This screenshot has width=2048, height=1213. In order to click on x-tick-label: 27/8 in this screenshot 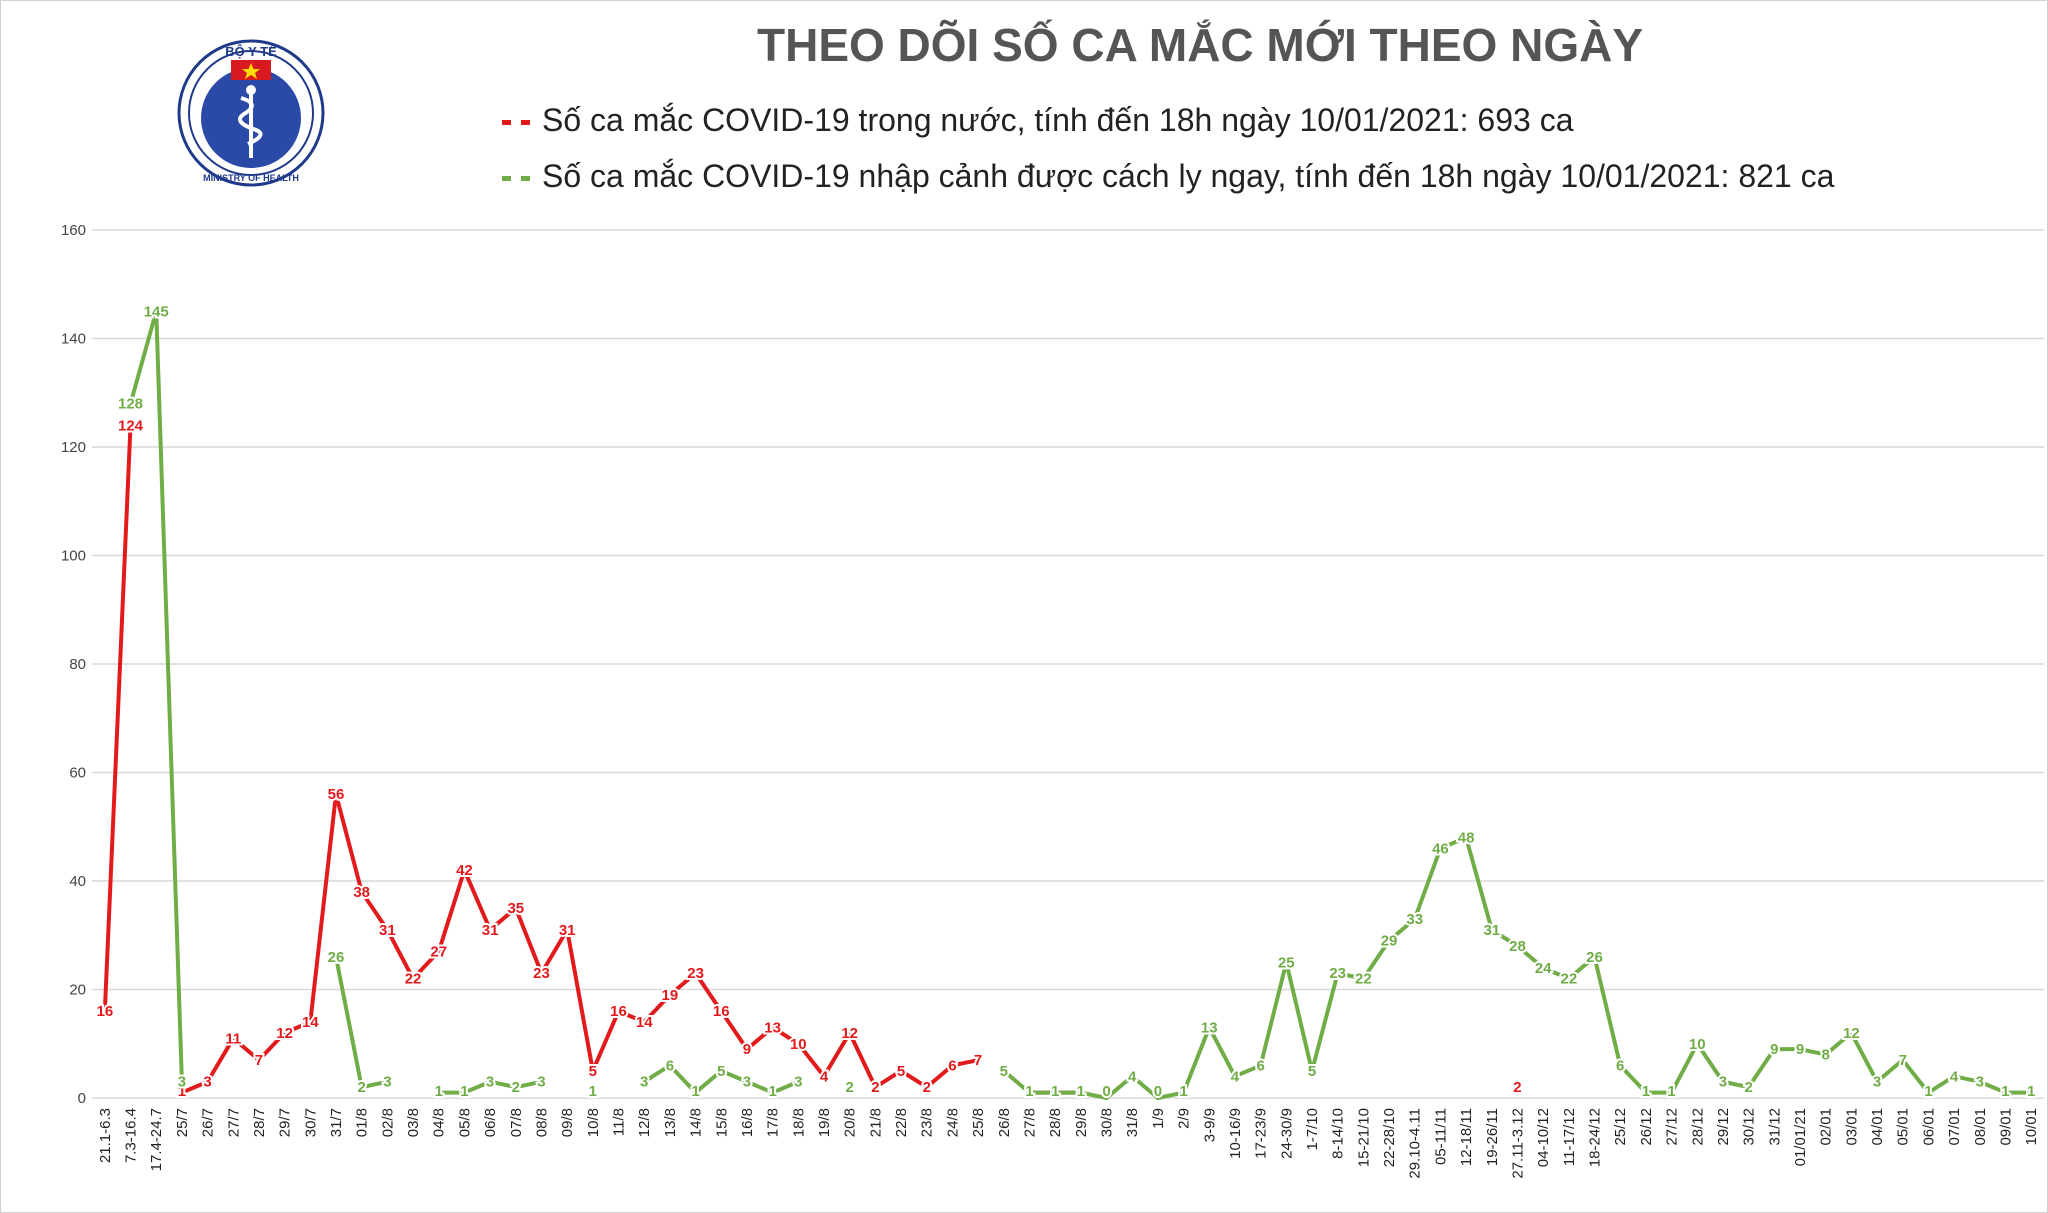, I will do `click(1029, 1122)`.